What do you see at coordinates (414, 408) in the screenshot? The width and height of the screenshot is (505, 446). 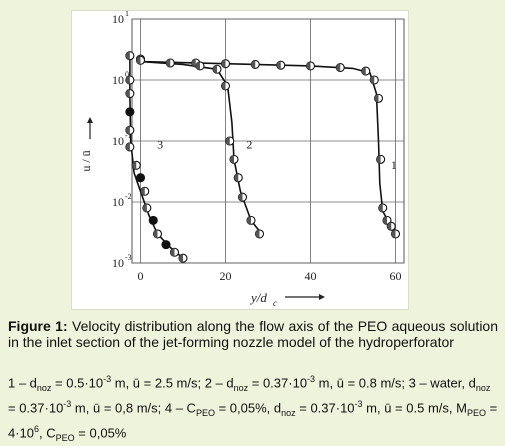 I see `legend-4c: m, ū = 0.5 m/s, M` at bounding box center [414, 408].